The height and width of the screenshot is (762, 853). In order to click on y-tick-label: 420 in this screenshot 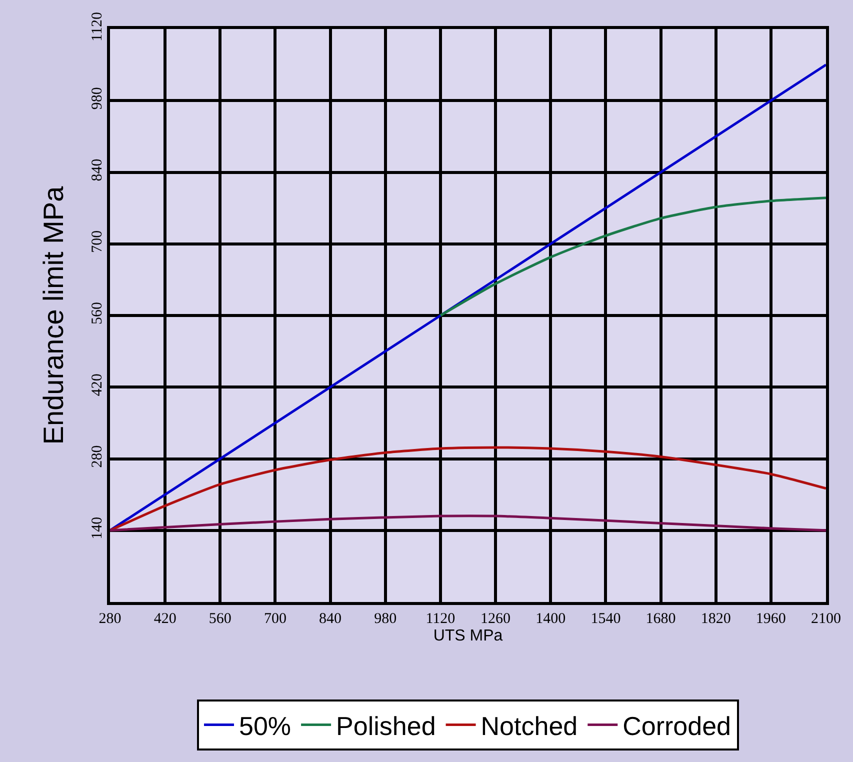, I will do `click(97, 385)`.